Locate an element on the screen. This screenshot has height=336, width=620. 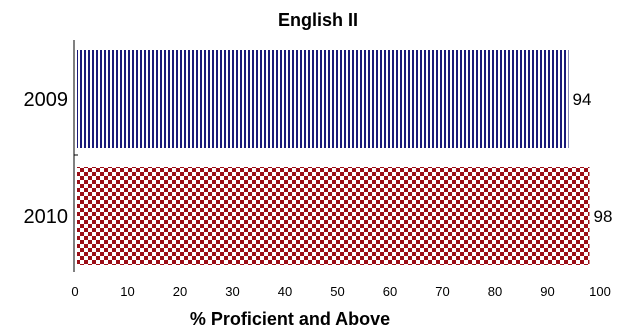
x-ticks-group: 0 10 20 30 40 50 60 70 80 90 100 is located at coordinates (340, 291).